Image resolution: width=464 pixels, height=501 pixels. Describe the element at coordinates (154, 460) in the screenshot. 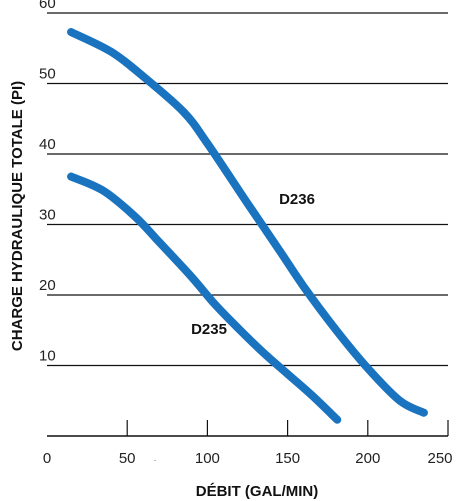

I see `x-axis-small-mark: ·` at that location.